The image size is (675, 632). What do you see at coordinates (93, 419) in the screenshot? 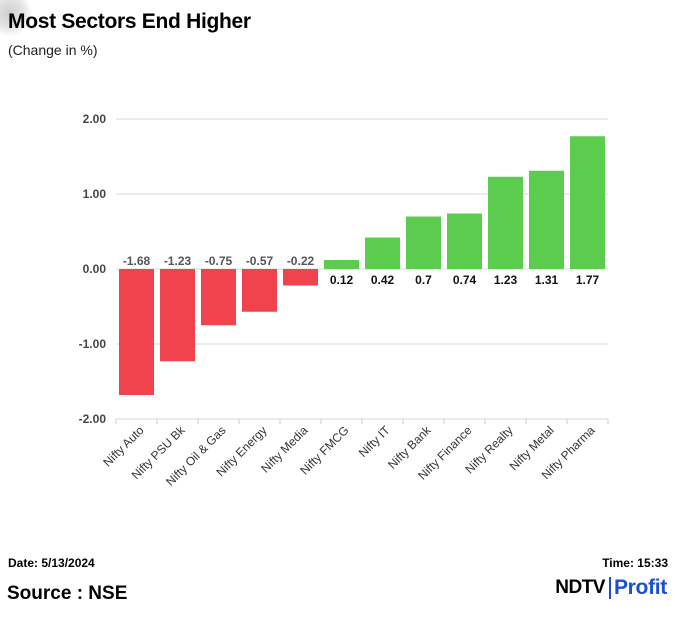
I see `y-tick-label: -2.00` at bounding box center [93, 419].